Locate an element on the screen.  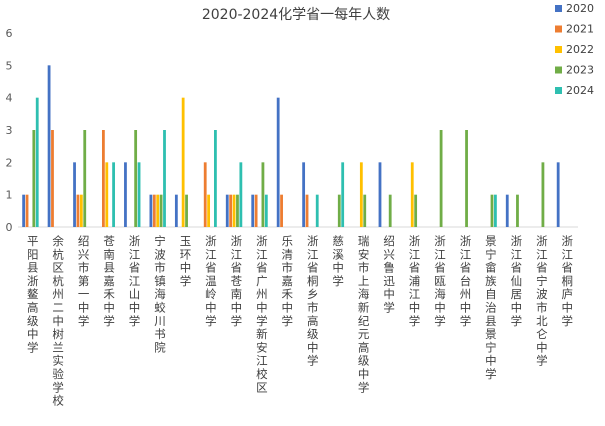
x-category-label: 浙江省台州中学 is located at coordinates (466, 281).